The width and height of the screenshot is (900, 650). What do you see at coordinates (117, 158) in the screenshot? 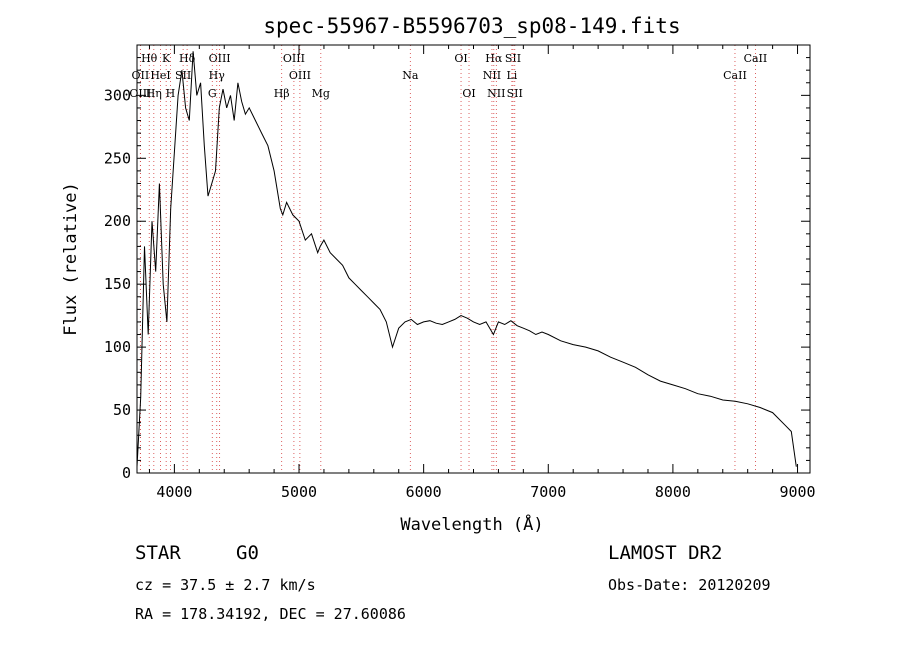
I see `y-tick-label: 250` at bounding box center [117, 158].